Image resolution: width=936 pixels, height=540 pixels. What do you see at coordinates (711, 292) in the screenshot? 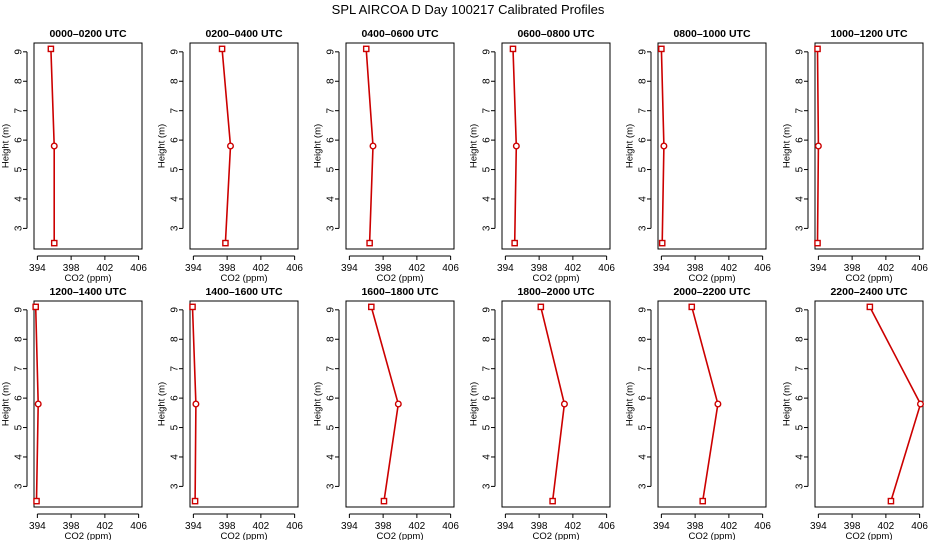
I see `panel-title: 2000–2200 UTC` at bounding box center [711, 292].